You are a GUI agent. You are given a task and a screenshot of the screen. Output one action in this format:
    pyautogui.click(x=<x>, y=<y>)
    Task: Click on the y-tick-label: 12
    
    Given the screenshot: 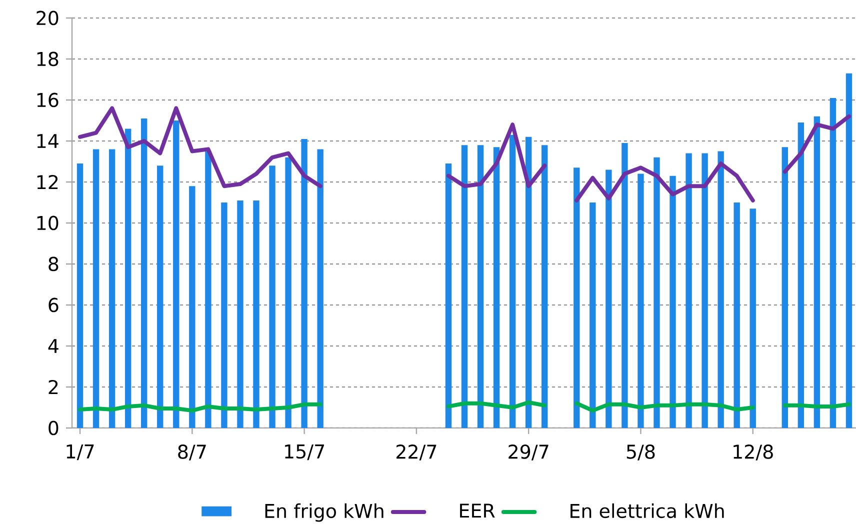 What is the action you would take?
    pyautogui.click(x=47, y=182)
    